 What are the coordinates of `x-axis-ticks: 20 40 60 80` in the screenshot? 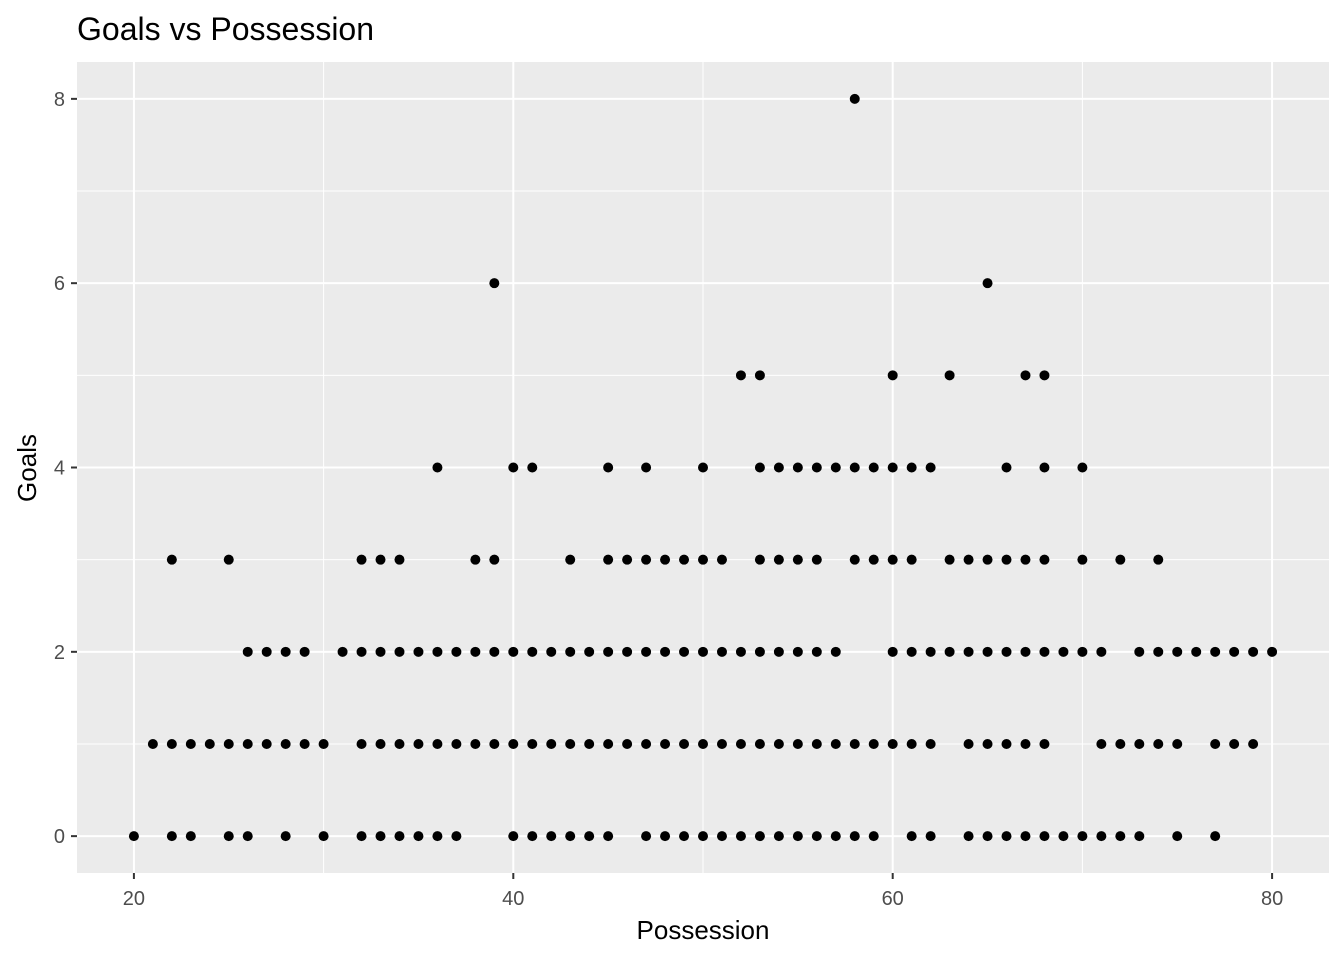 It's located at (703, 891).